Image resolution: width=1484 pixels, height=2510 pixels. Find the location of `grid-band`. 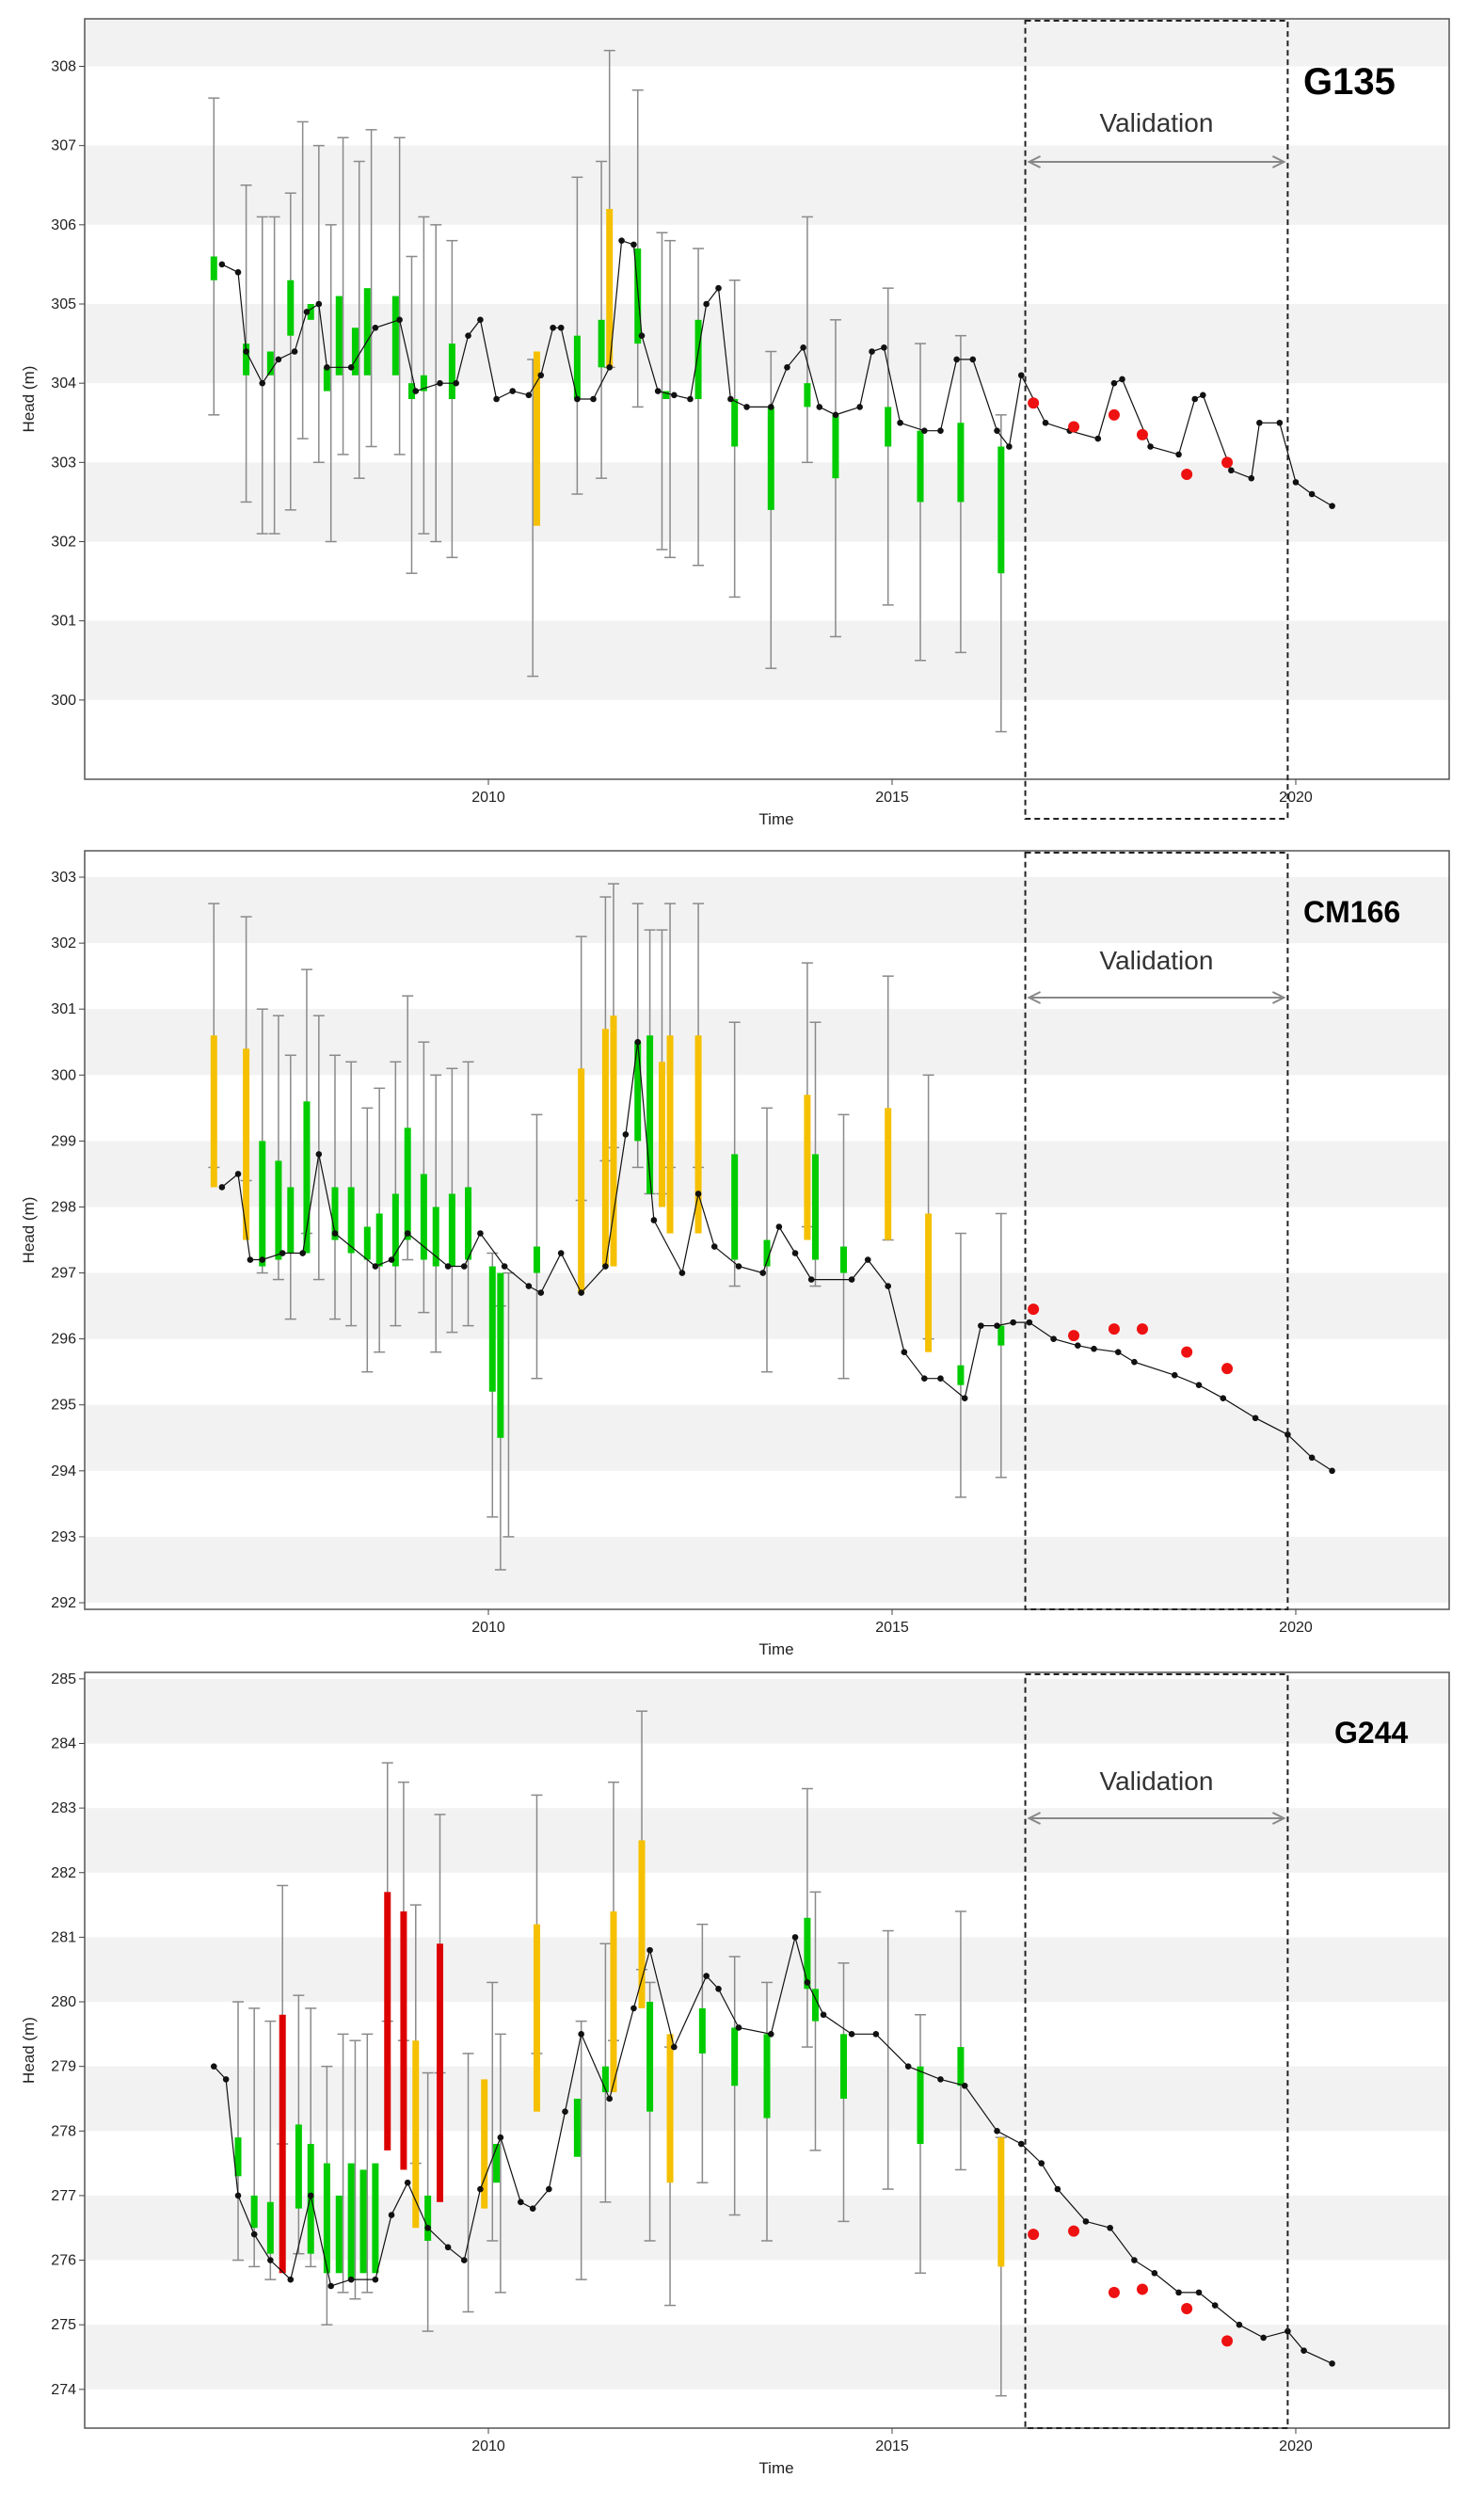

grid-band is located at coordinates (767, 1569).